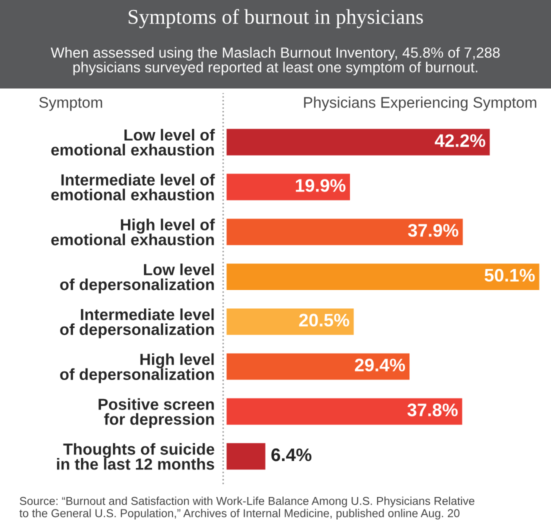 This screenshot has height=532, width=551. What do you see at coordinates (433, 230) in the screenshot?
I see `data-label: 37.9%` at bounding box center [433, 230].